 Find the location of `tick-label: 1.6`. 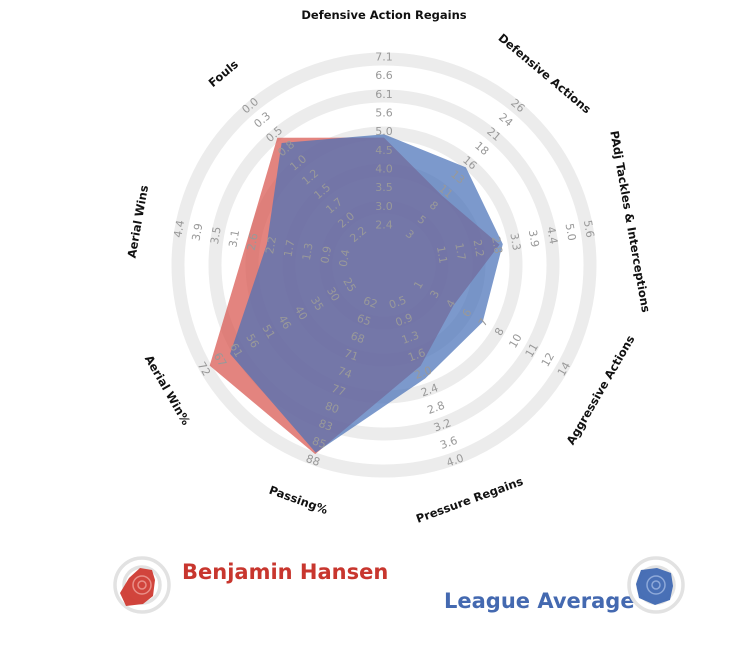

tick-label: 1.6 is located at coordinates (416, 355).